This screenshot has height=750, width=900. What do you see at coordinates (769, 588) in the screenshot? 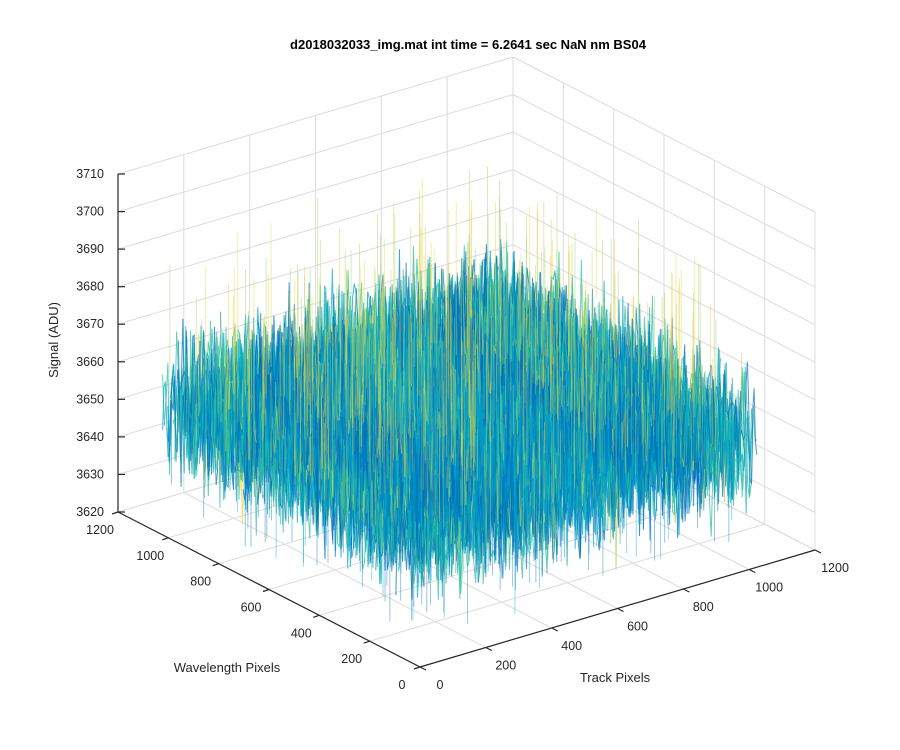
I see `x-tick-label: 1000` at bounding box center [769, 588].